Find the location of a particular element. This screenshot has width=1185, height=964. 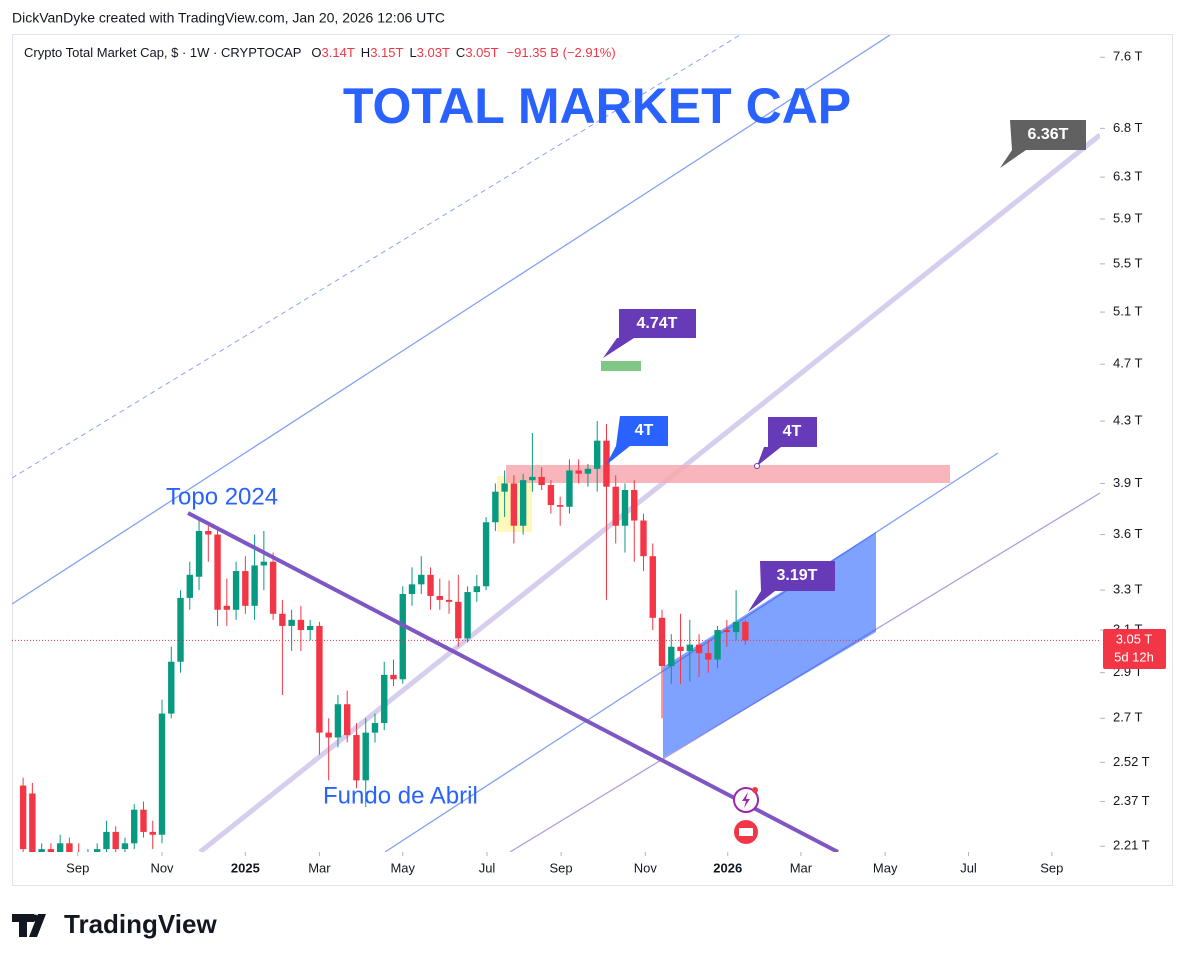

callout-label: 6.36T is located at coordinates (1048, 134).